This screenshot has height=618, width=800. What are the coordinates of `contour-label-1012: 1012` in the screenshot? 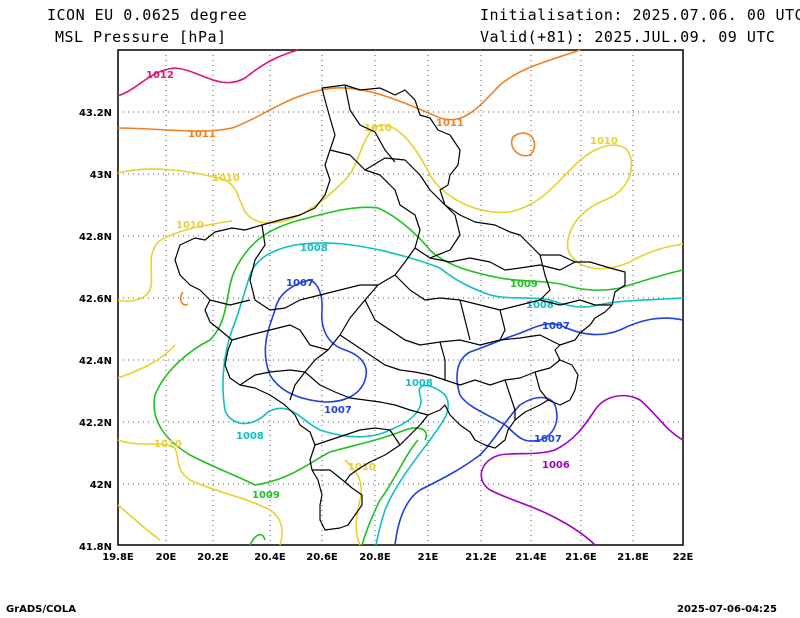 It's located at (160, 75).